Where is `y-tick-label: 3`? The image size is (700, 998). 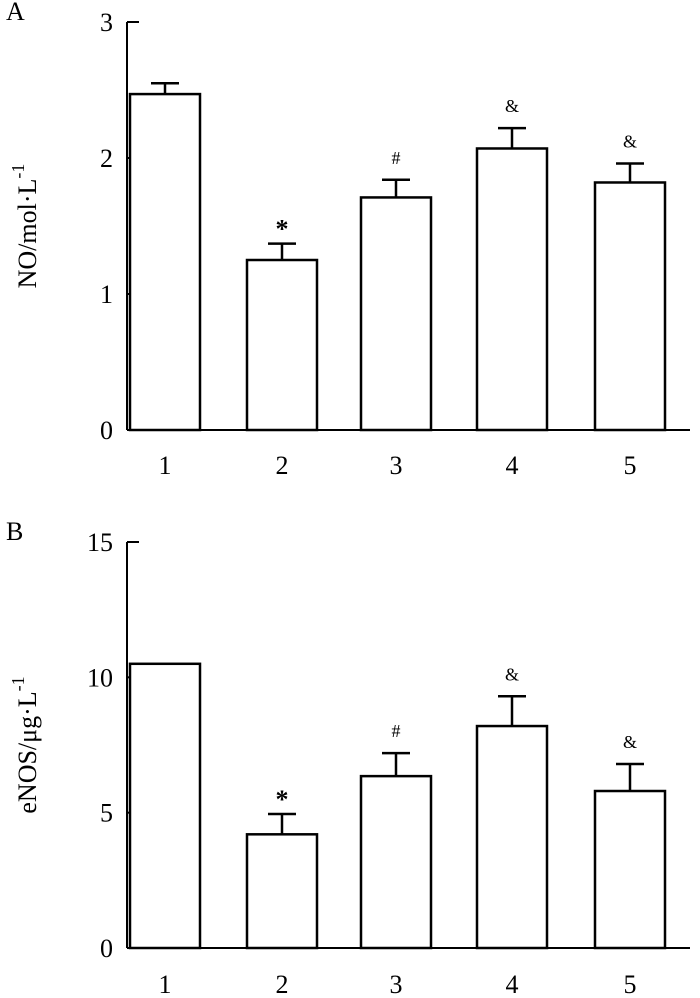
y-tick-label: 3 is located at coordinates (106, 22).